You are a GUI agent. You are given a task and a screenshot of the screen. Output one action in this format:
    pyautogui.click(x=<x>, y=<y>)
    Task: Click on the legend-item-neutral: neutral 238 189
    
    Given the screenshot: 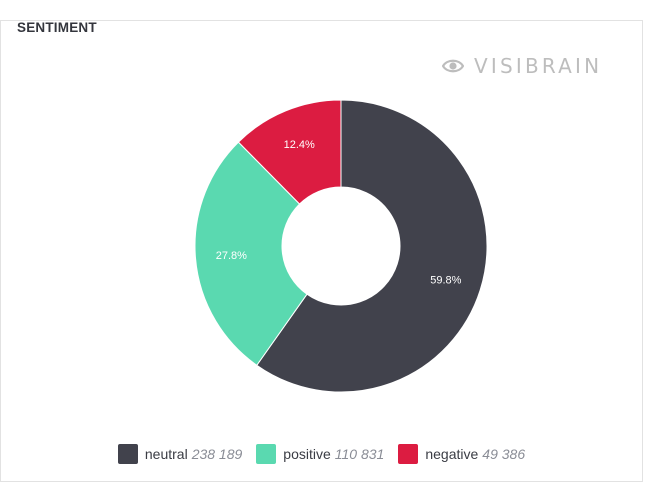 What is the action you would take?
    pyautogui.click(x=180, y=454)
    